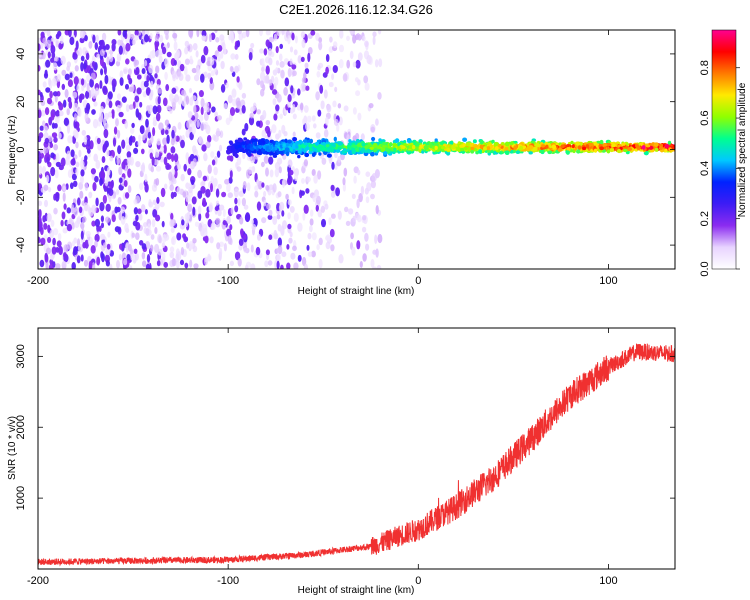 Image resolution: width=750 pixels, height=600 pixels. What do you see at coordinates (38, 281) in the screenshot?
I see `spectrogram-x-tick-label: -200` at bounding box center [38, 281].